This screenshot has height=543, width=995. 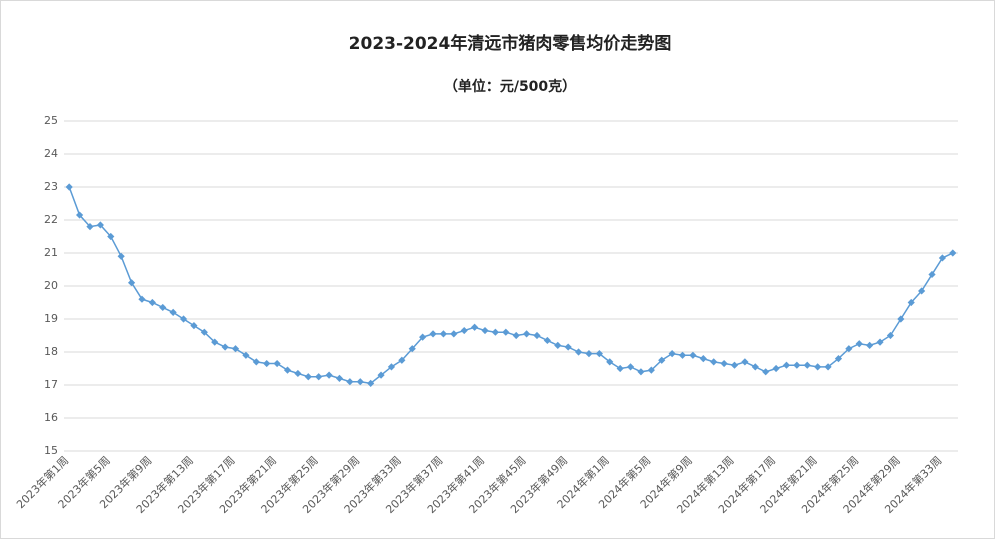 What do you see at coordinates (51, 450) in the screenshot?
I see `y-tick-label: 15` at bounding box center [51, 450].